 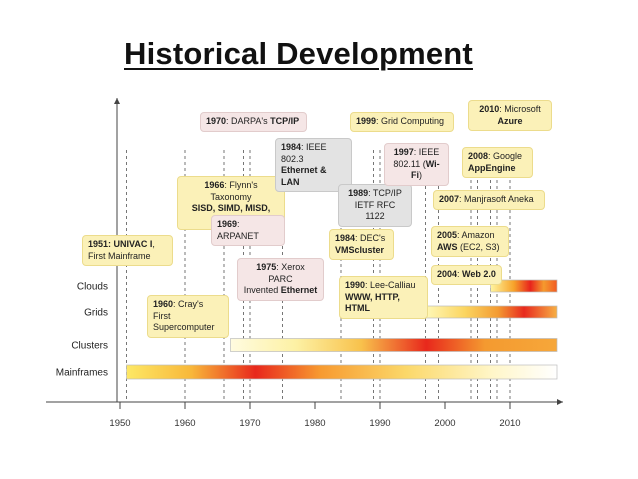 What do you see at coordinates (262, 290) in the screenshot?
I see `event-text: Invented` at bounding box center [262, 290].